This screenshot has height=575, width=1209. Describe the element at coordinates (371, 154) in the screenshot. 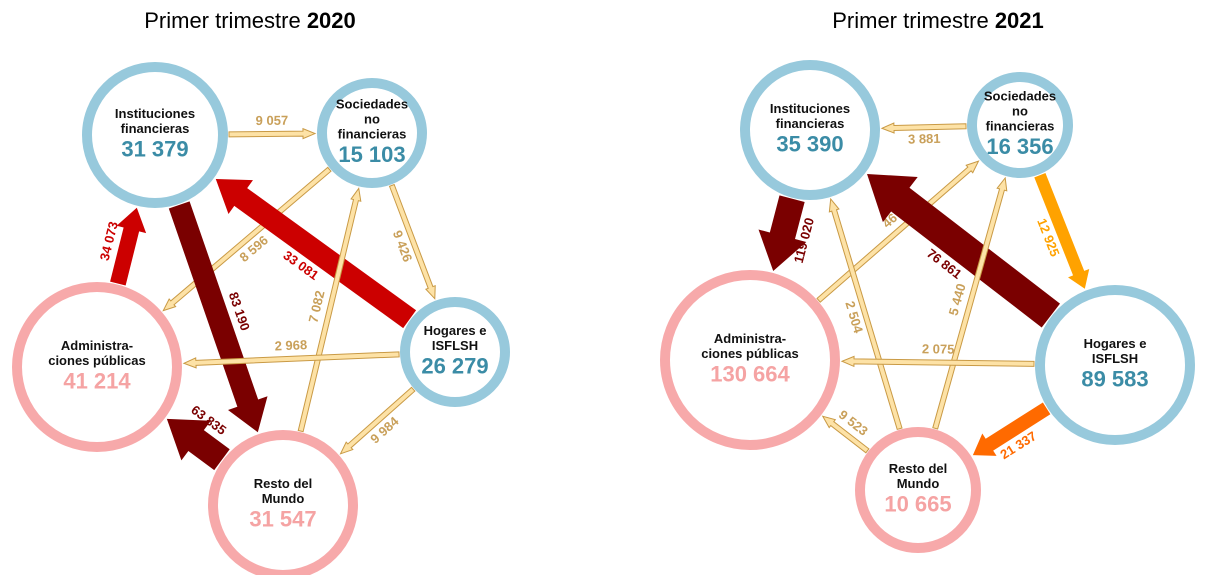

I see `node-value: 15 103` at that location.